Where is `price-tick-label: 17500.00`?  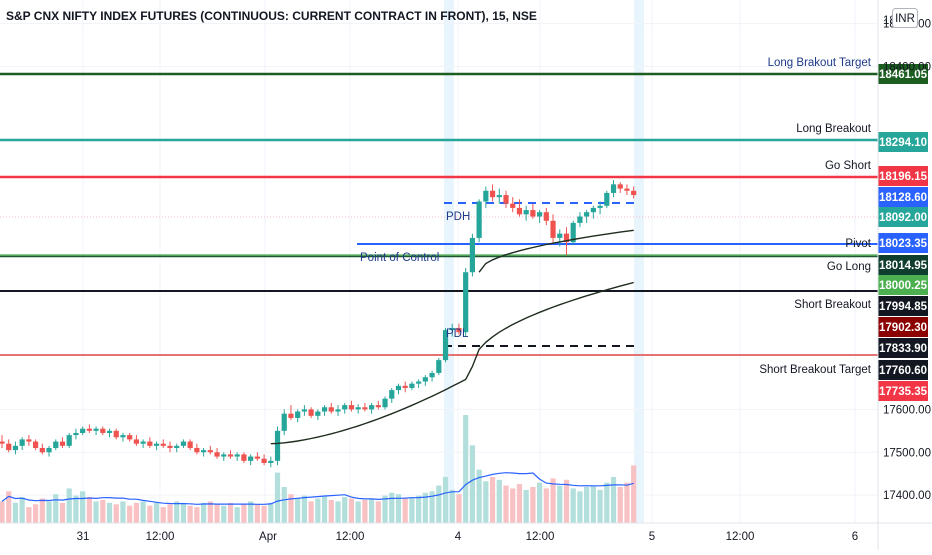
price-tick-label: 17500.00 is located at coordinates (907, 453).